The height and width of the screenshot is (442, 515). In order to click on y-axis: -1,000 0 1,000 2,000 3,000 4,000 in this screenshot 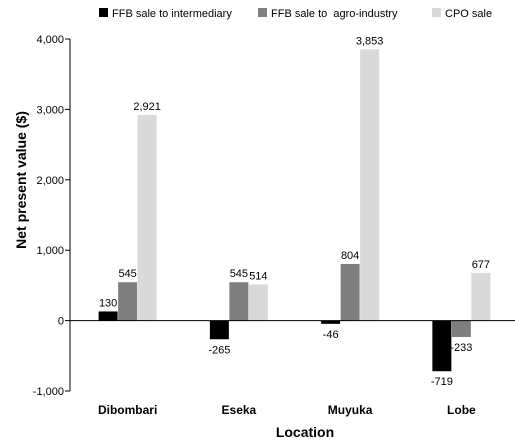, I will do `click(52, 216)`.